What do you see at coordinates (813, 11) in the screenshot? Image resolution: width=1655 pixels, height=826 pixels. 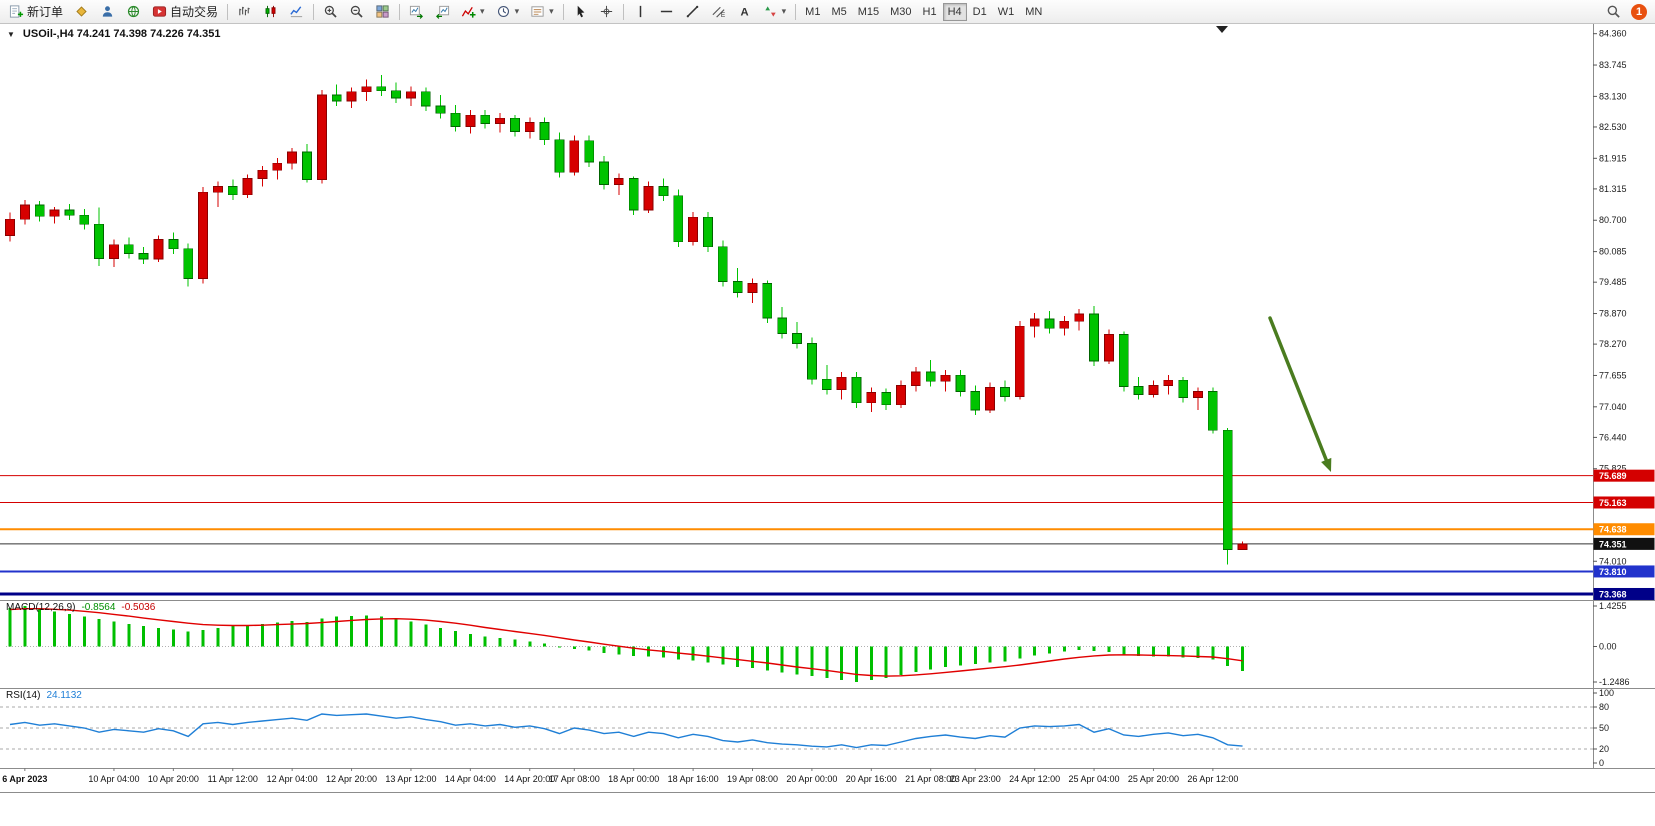 I see `timeframe-button-m1: M1` at bounding box center [813, 11].